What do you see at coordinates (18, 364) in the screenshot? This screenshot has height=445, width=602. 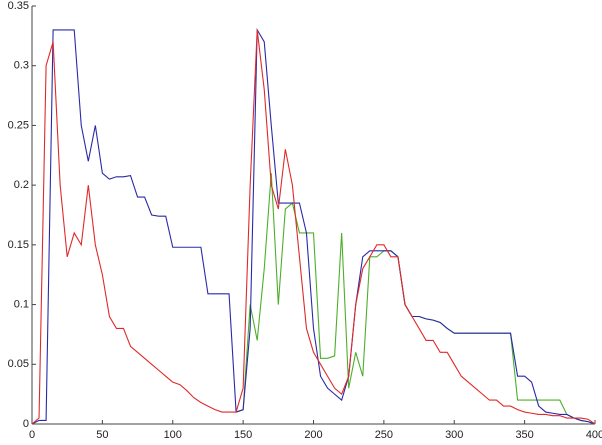 I see `y-tick-label: 0.05` at bounding box center [18, 364].